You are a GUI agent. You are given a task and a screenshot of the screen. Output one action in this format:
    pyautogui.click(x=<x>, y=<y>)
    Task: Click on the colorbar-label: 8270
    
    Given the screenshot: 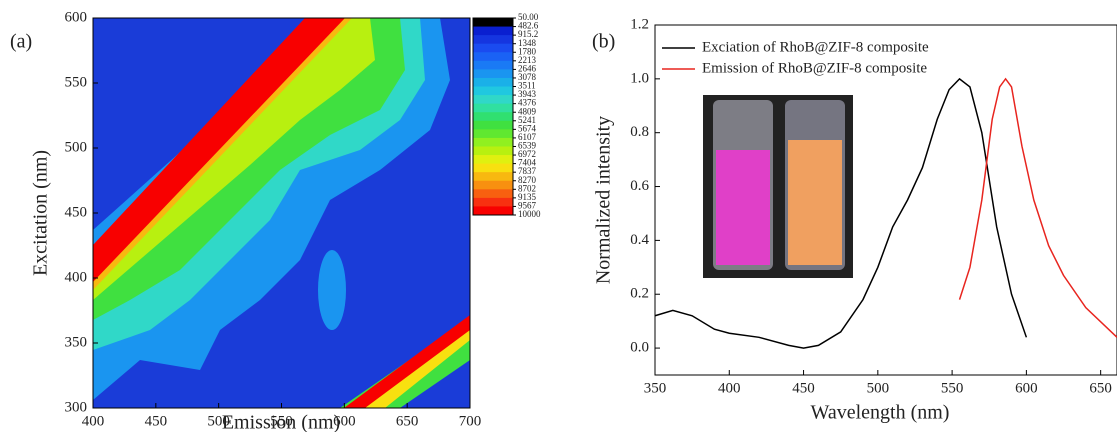 What is the action you would take?
    pyautogui.click(x=527, y=180)
    